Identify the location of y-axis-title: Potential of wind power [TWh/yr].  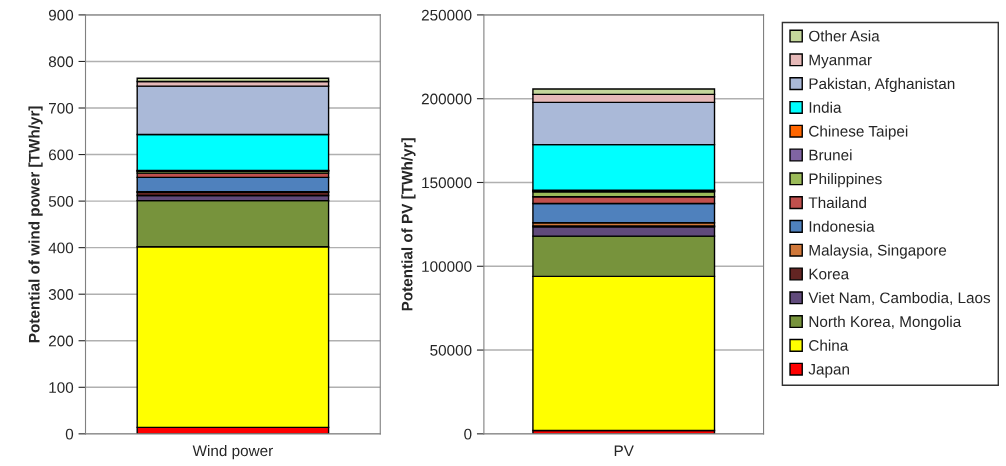
(35, 224).